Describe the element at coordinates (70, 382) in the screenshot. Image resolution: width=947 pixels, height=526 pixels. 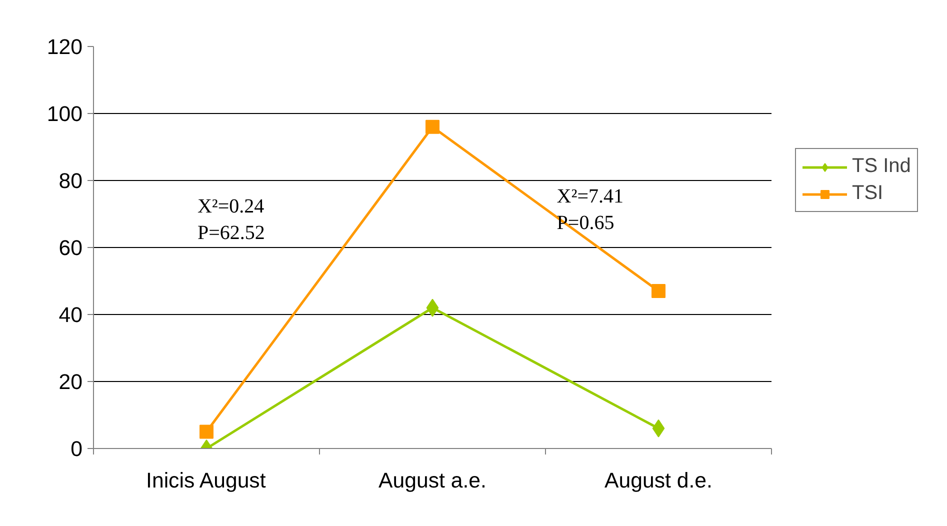
I see `y-tick-label: 20` at that location.